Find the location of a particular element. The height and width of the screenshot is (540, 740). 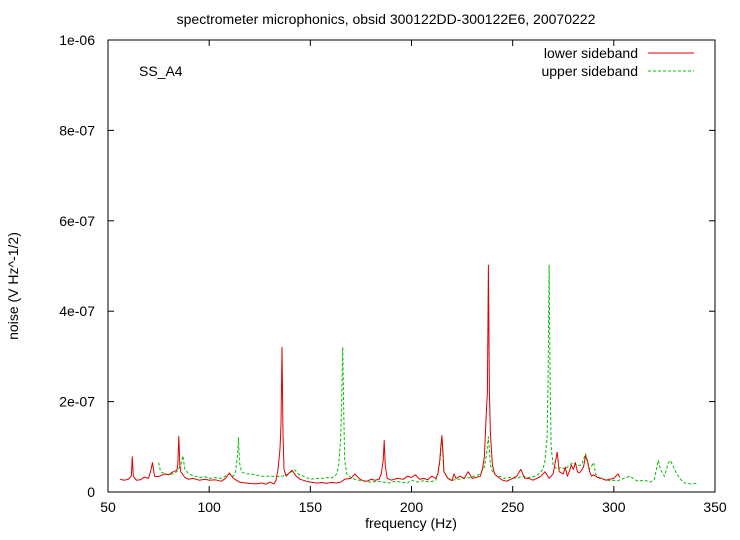

y-axis-label: noise (V Hz^-1/2) is located at coordinates (13, 286).